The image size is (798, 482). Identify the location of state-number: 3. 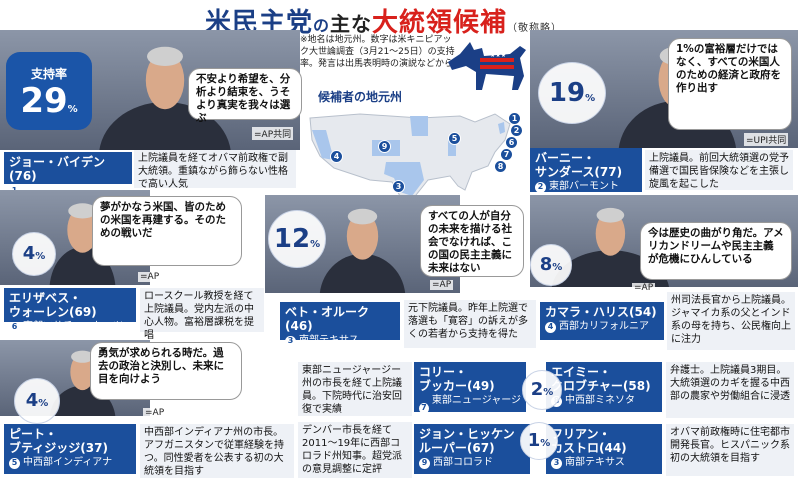
(290, 341).